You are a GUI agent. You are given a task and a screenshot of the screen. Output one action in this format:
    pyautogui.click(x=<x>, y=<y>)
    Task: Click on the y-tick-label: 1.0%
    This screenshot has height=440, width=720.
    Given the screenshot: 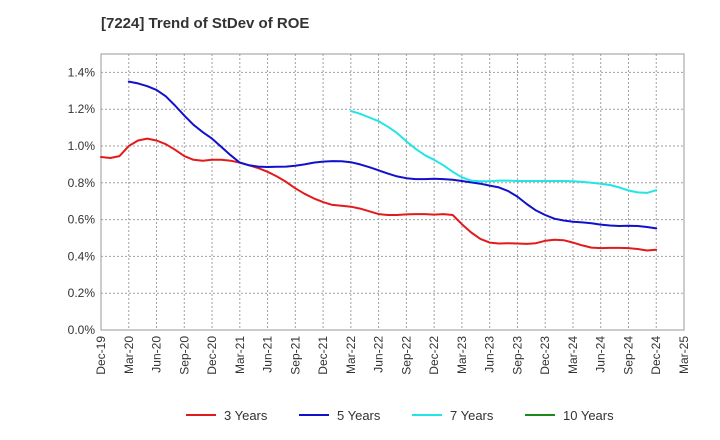 What is the action you would take?
    pyautogui.click(x=82, y=146)
    